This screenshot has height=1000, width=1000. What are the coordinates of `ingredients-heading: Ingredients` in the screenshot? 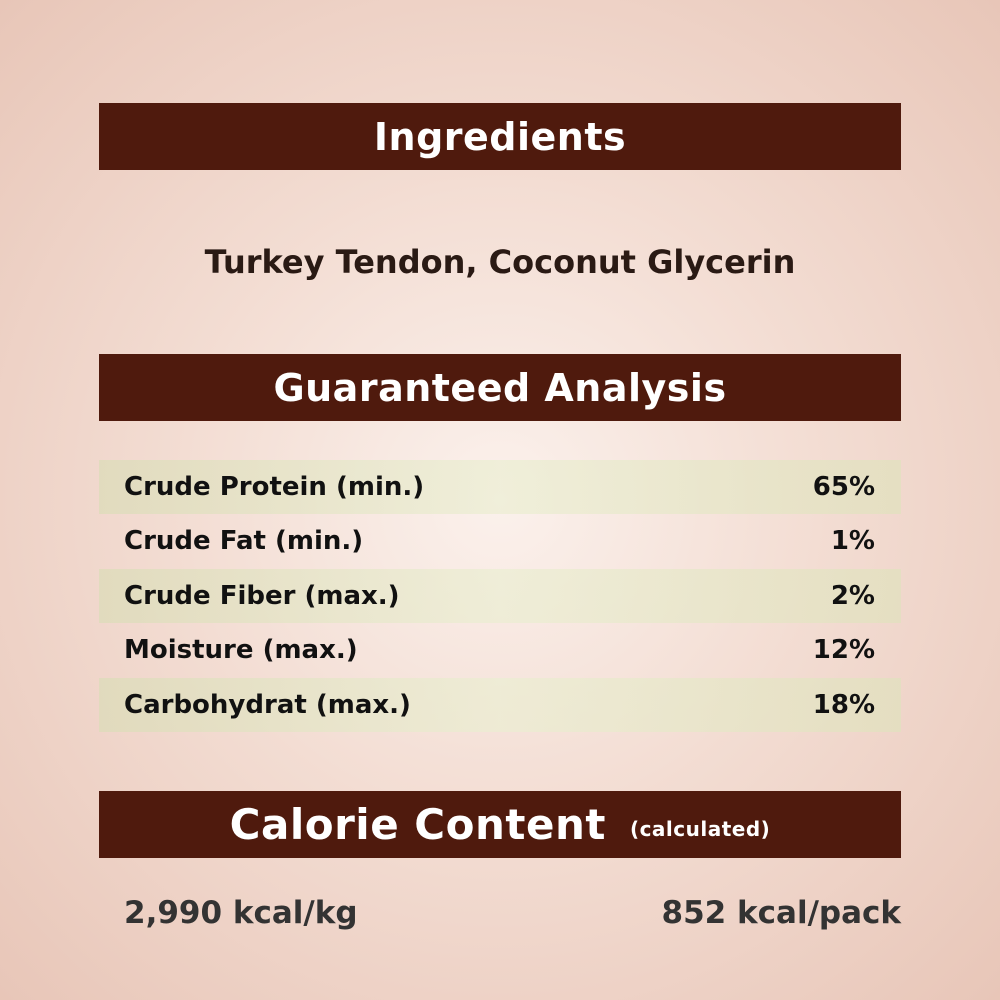 It's located at (500, 136).